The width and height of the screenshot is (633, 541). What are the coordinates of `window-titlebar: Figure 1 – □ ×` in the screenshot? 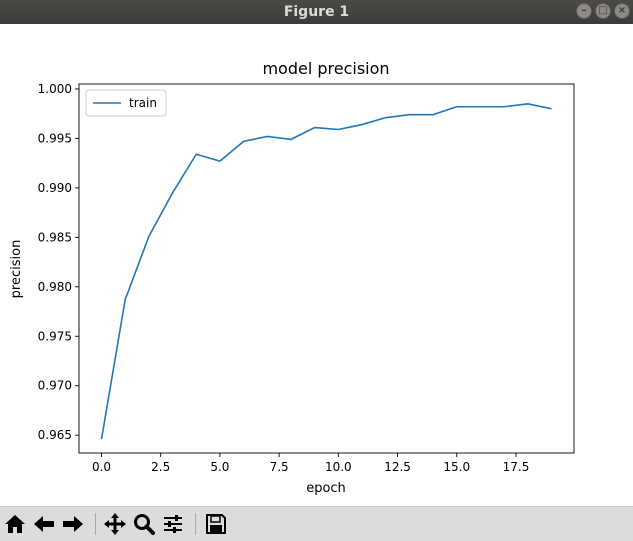 It's located at (316, 12).